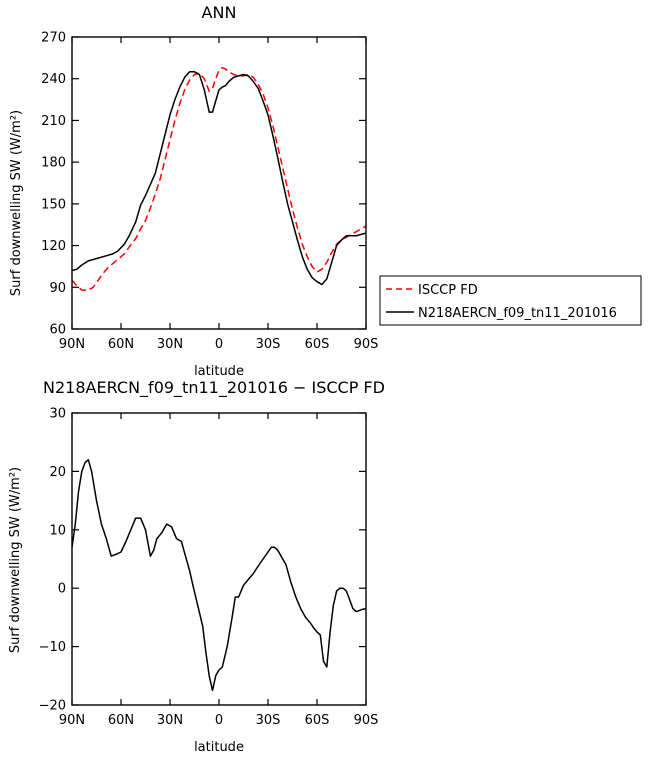 The image size is (648, 758). What do you see at coordinates (16, 203) in the screenshot?
I see `y-axis-label-top: Surf downwelling SW (W/m²)` at bounding box center [16, 203].